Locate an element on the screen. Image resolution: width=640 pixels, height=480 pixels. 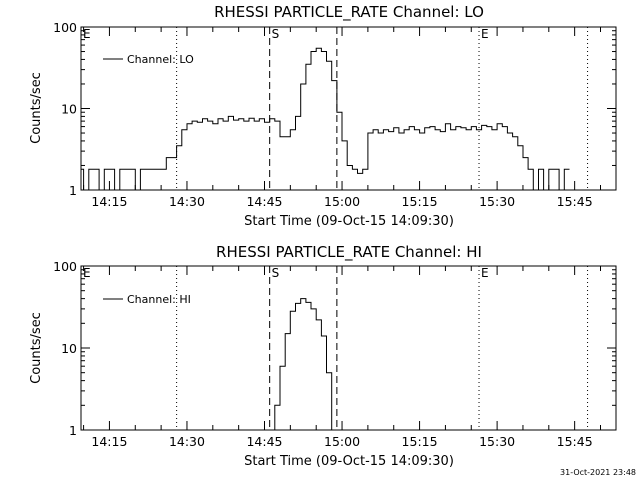
series-line is located at coordinates (304, 364).